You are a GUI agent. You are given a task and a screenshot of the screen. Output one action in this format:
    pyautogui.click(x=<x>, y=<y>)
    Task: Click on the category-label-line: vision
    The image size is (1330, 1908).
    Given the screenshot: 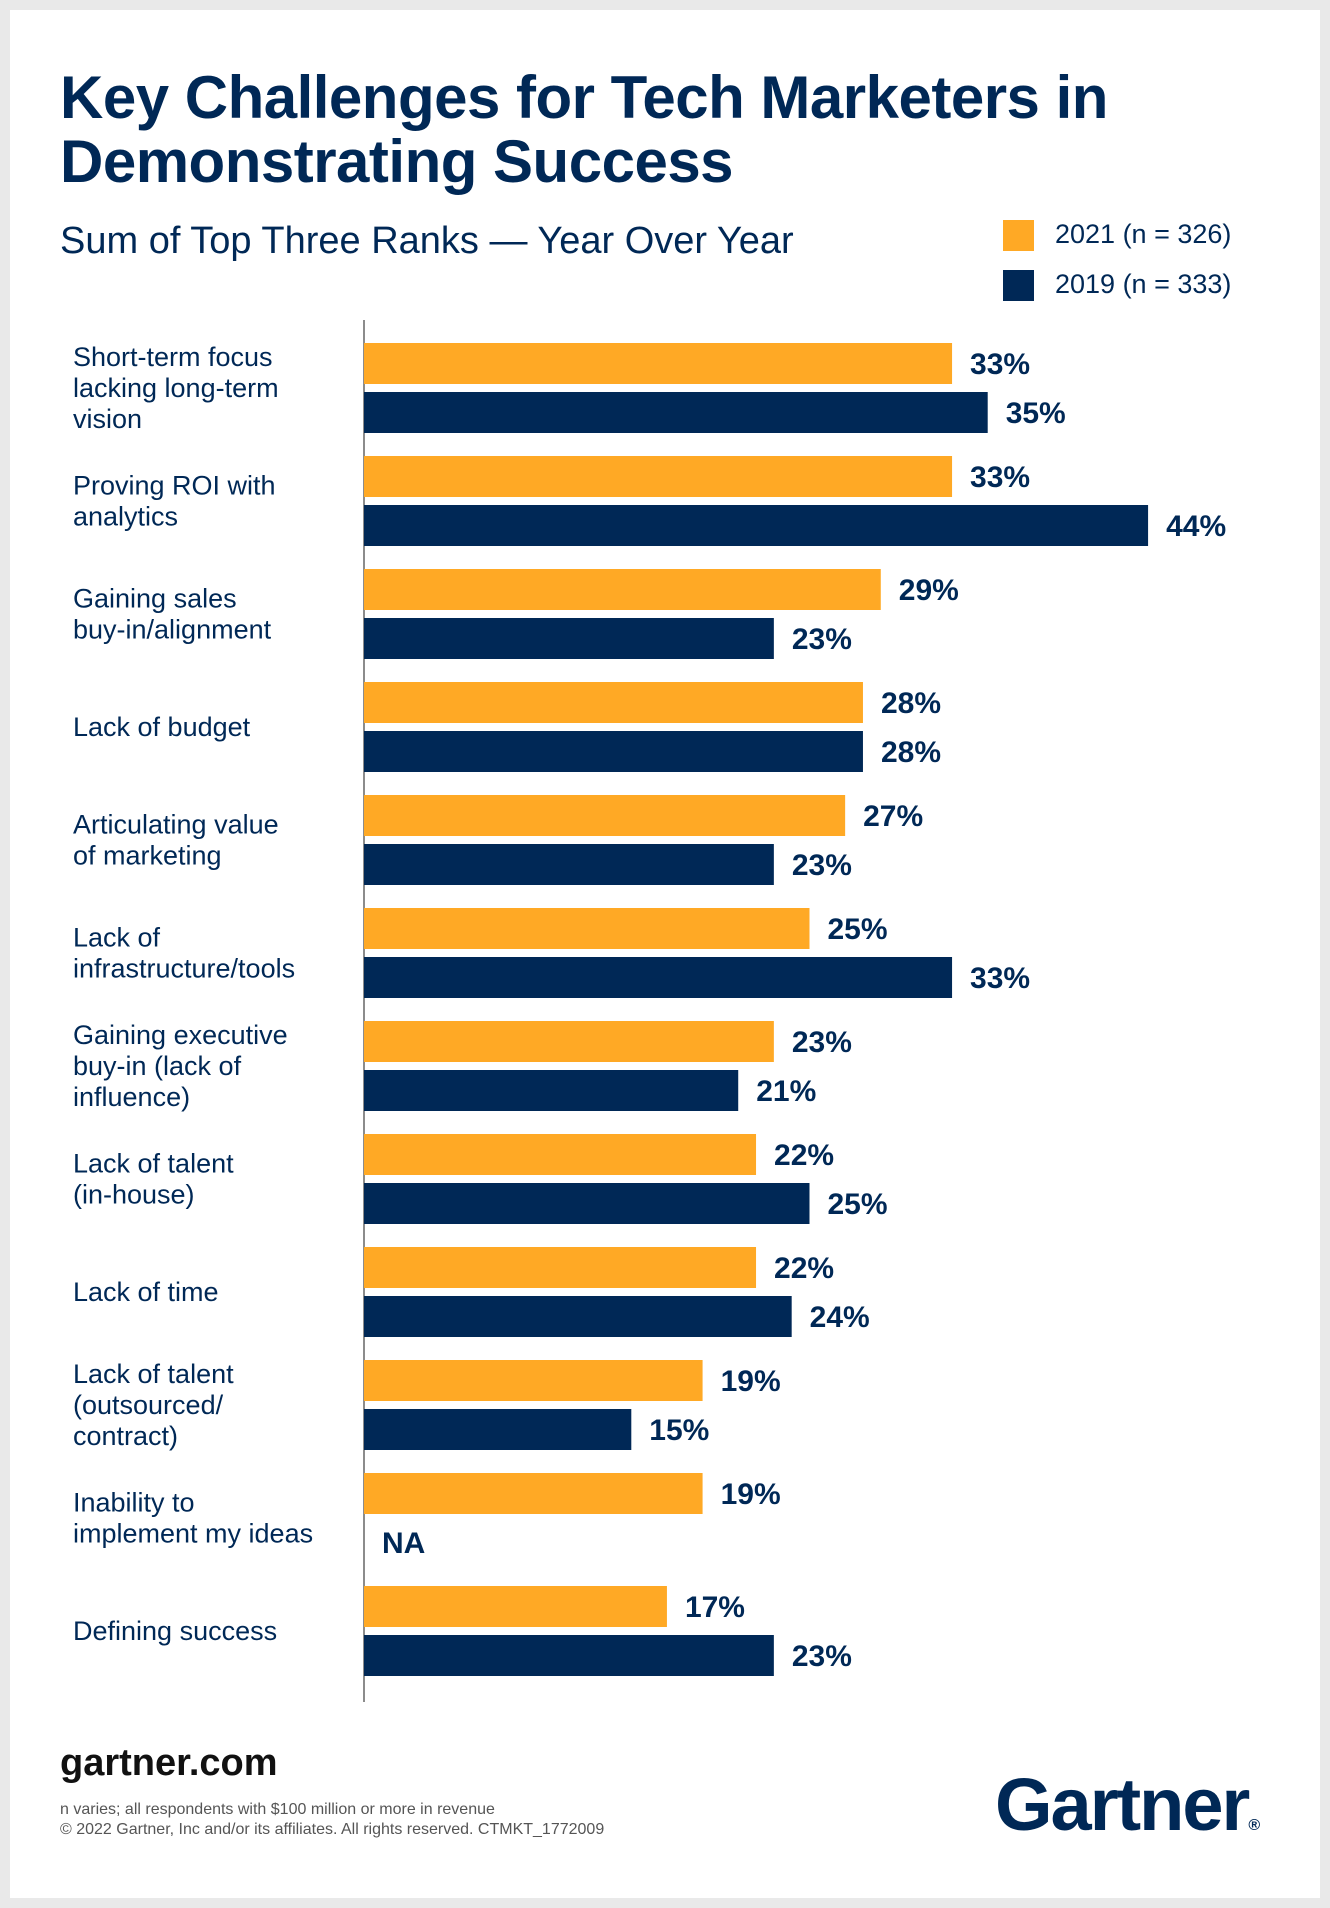 What is the action you would take?
    pyautogui.click(x=107, y=419)
    